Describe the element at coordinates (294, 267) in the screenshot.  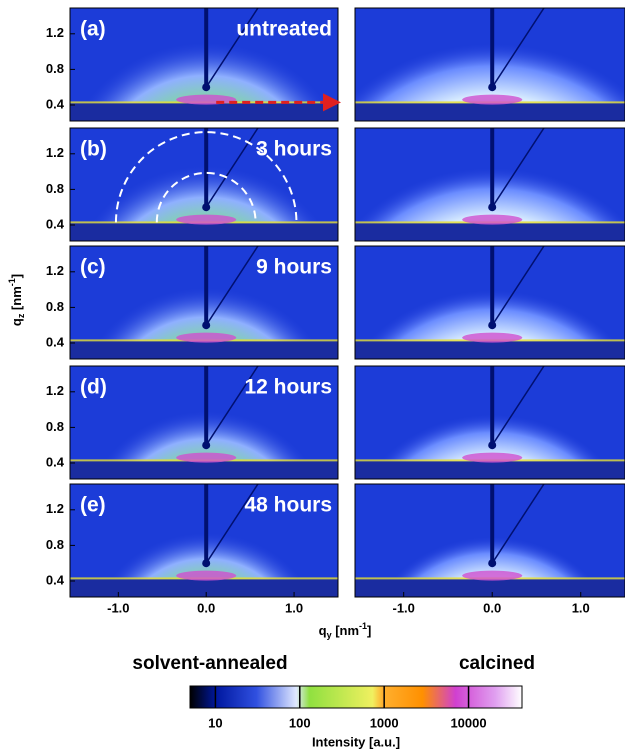
I see `panel-annotation: 9 hours` at that location.